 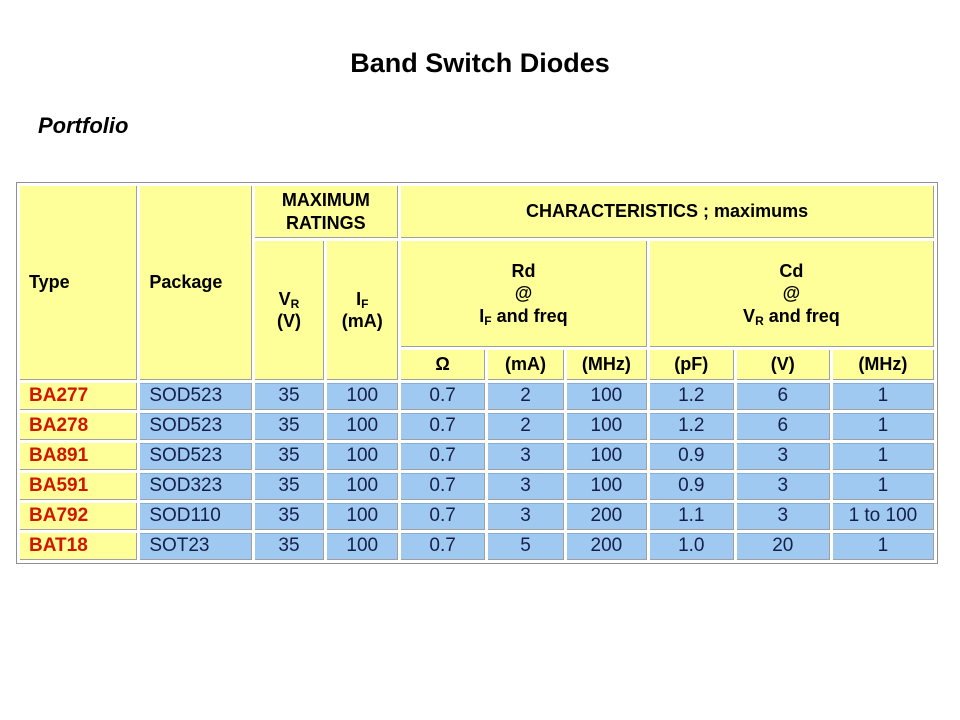 What do you see at coordinates (326, 212) in the screenshot?
I see `group-header-maximum-ratings: MAXIMUM RATINGS` at bounding box center [326, 212].